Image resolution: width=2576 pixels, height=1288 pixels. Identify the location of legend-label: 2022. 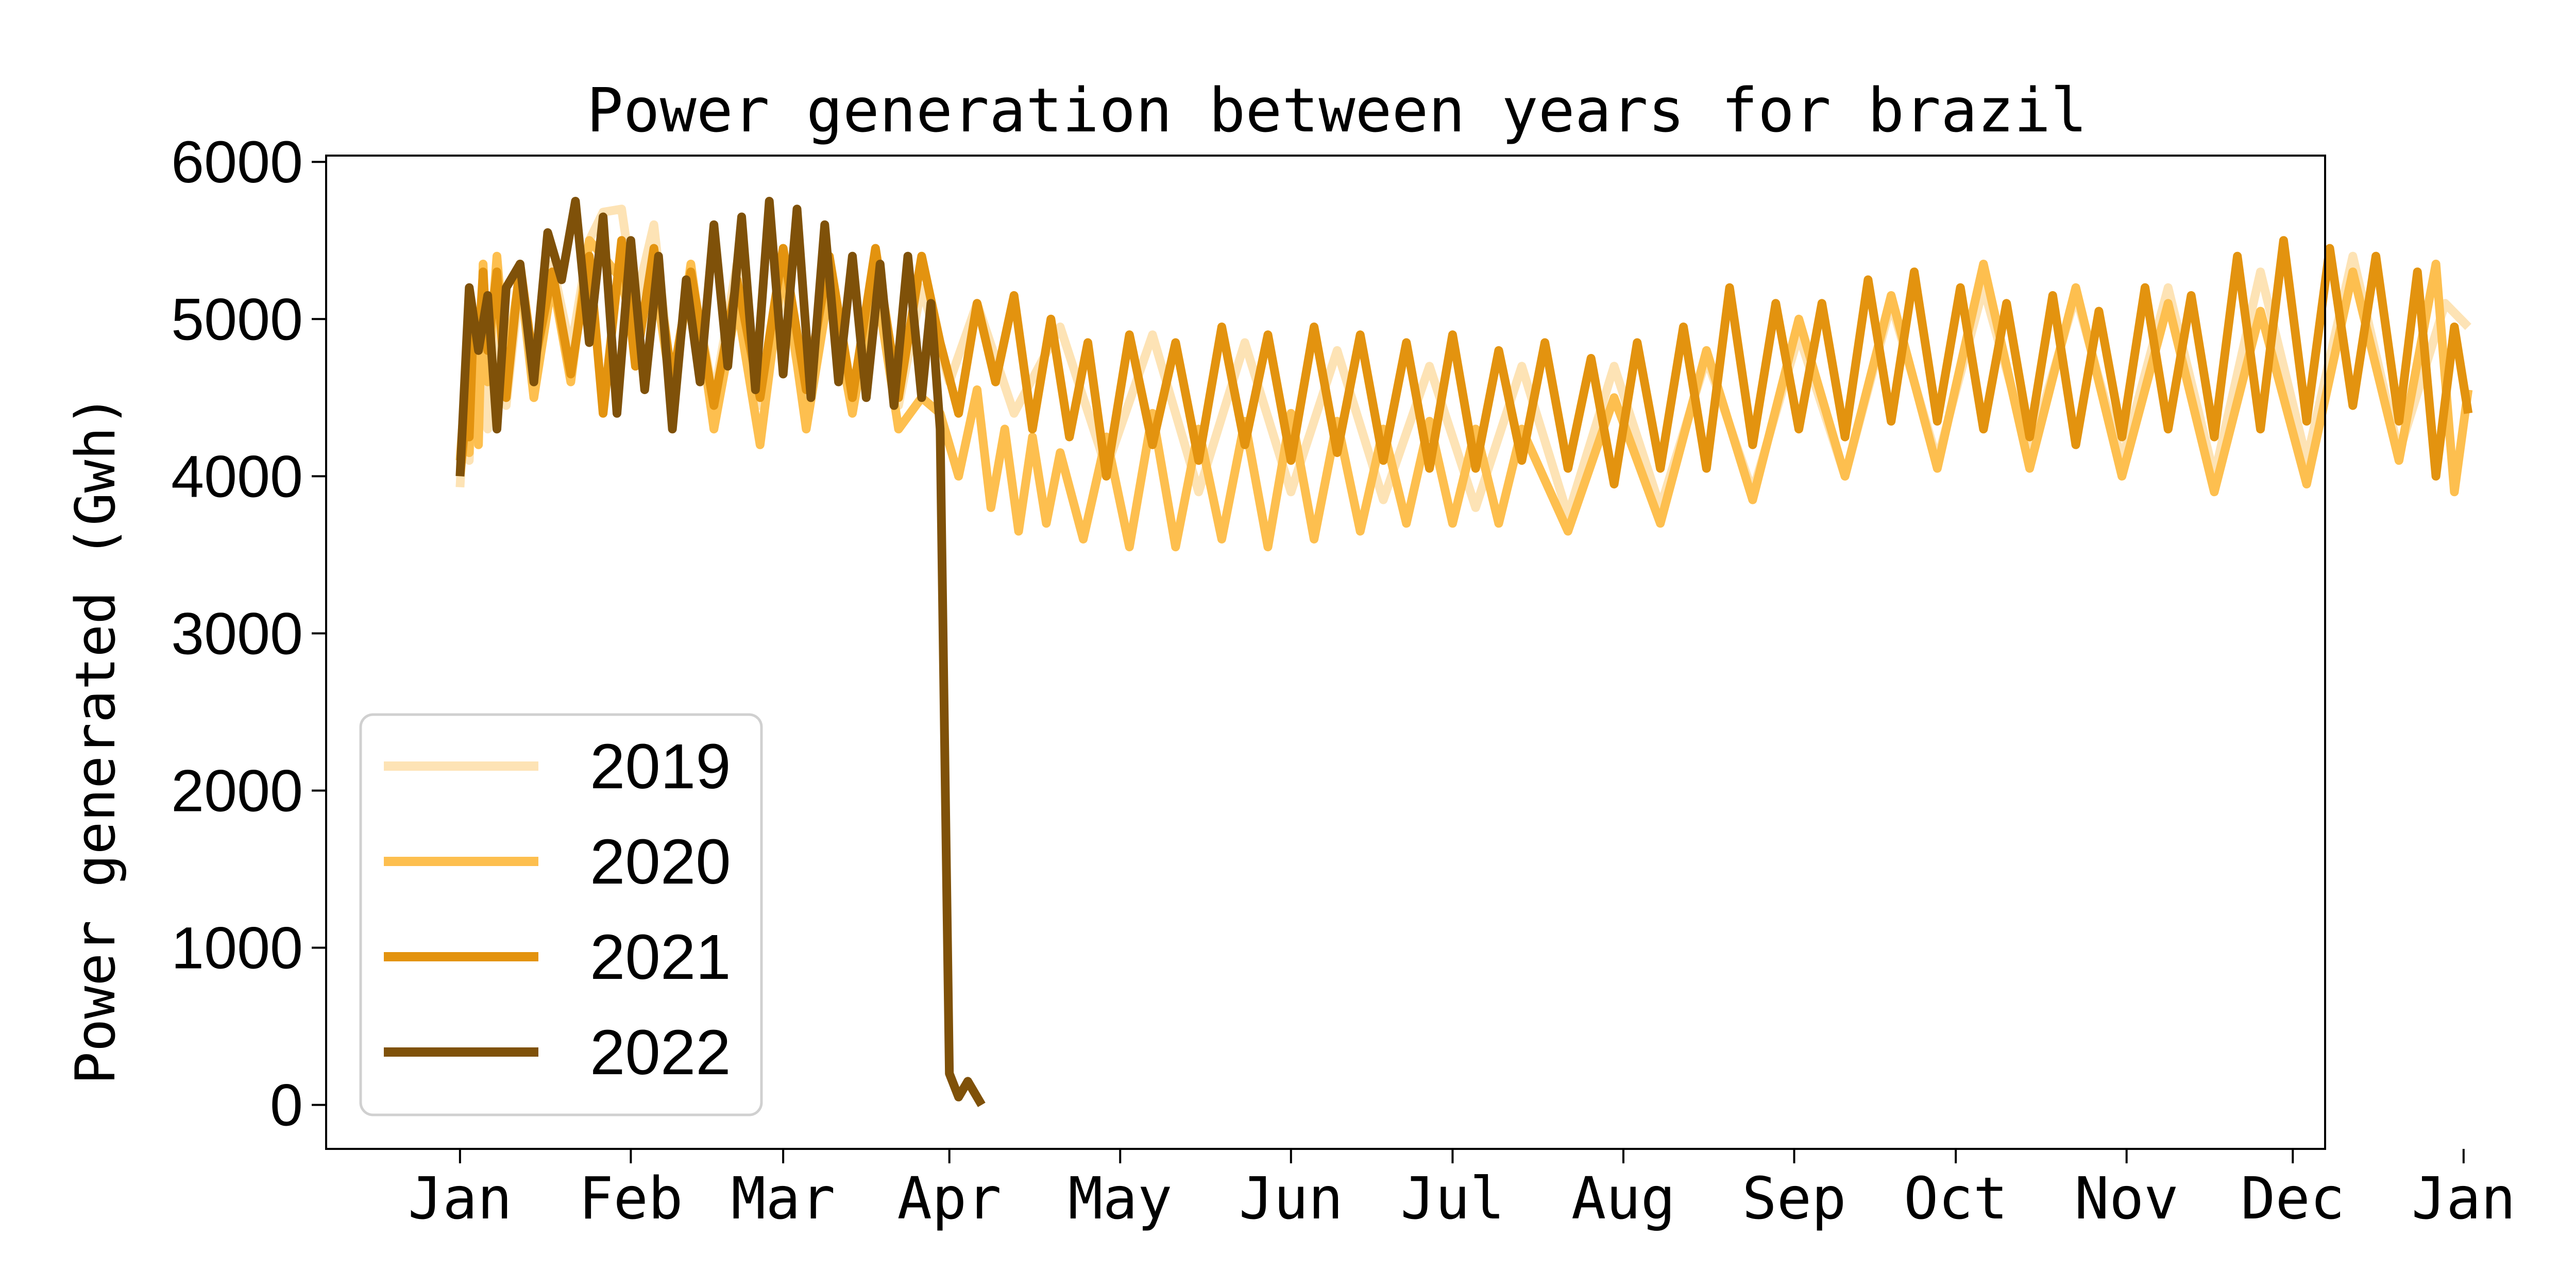
(660, 1053).